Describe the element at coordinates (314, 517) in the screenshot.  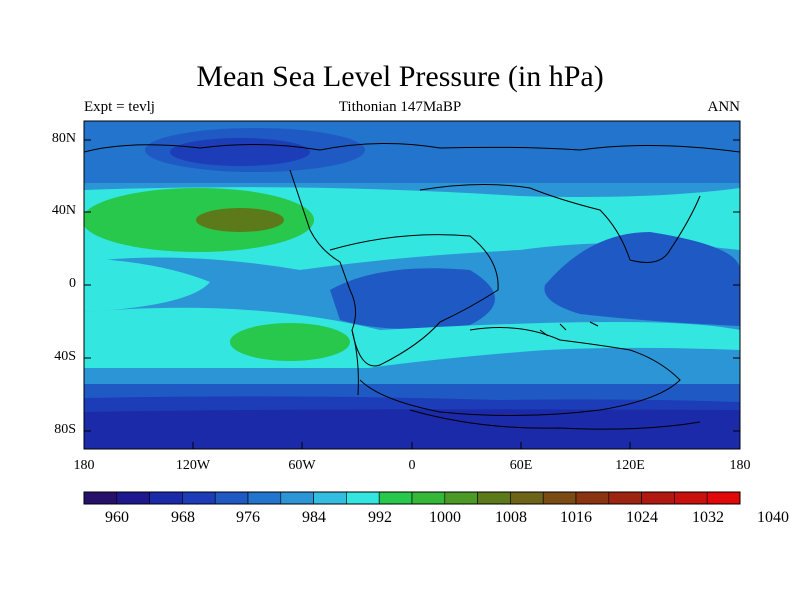
I see `colorbar-label: 984` at that location.